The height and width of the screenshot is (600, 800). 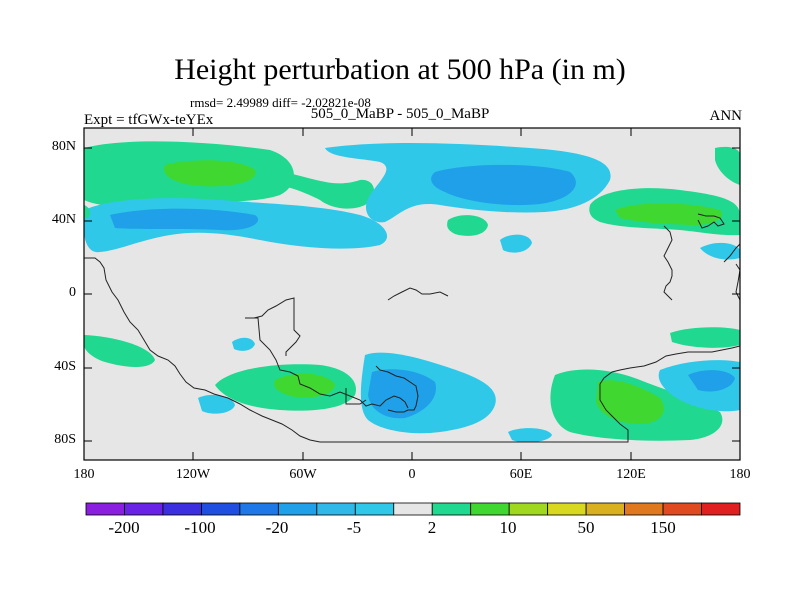 I want to click on lat-label-40n: 40N, so click(x=63, y=219).